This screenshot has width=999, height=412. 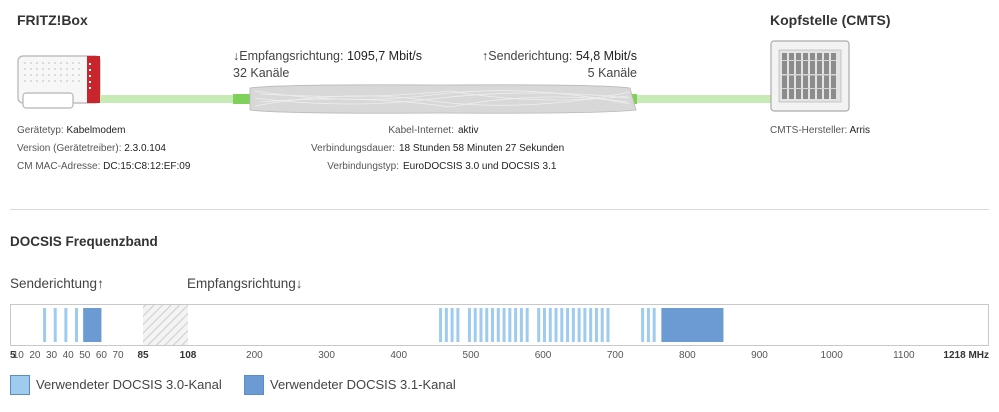 What do you see at coordinates (433, 130) in the screenshot?
I see `connection-row-status: Kabel-Internet: aktiv` at bounding box center [433, 130].